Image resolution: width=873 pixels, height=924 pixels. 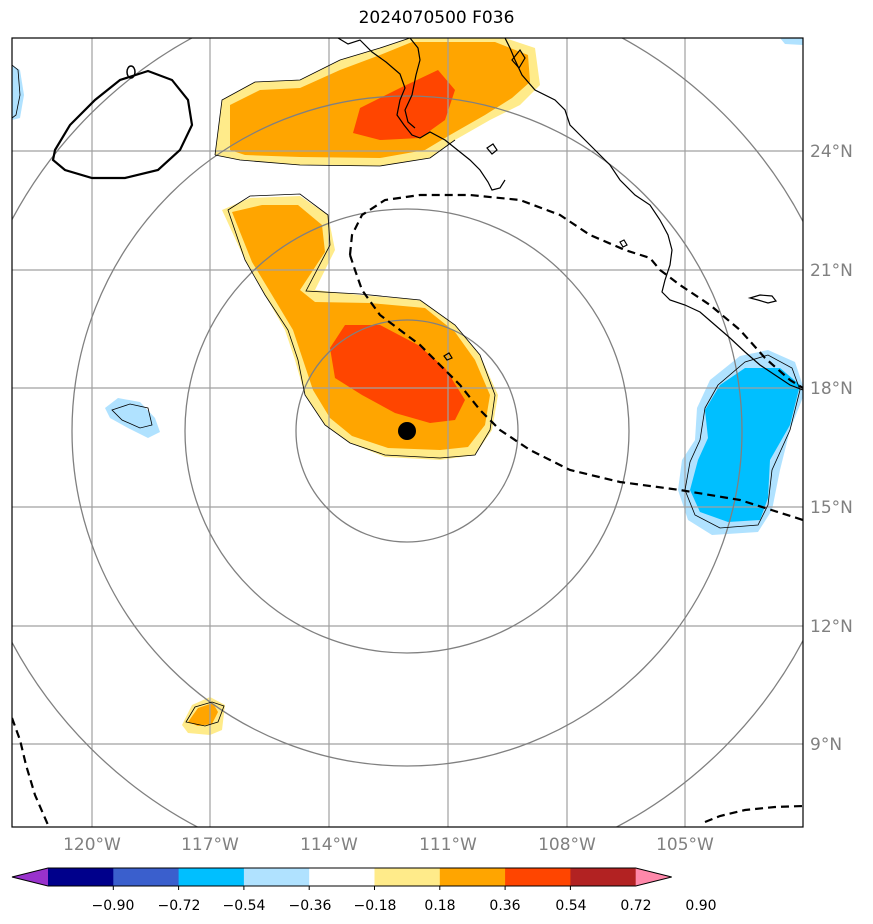 What do you see at coordinates (831, 271) in the screenshot?
I see `lat-label: 21°N` at bounding box center [831, 271].